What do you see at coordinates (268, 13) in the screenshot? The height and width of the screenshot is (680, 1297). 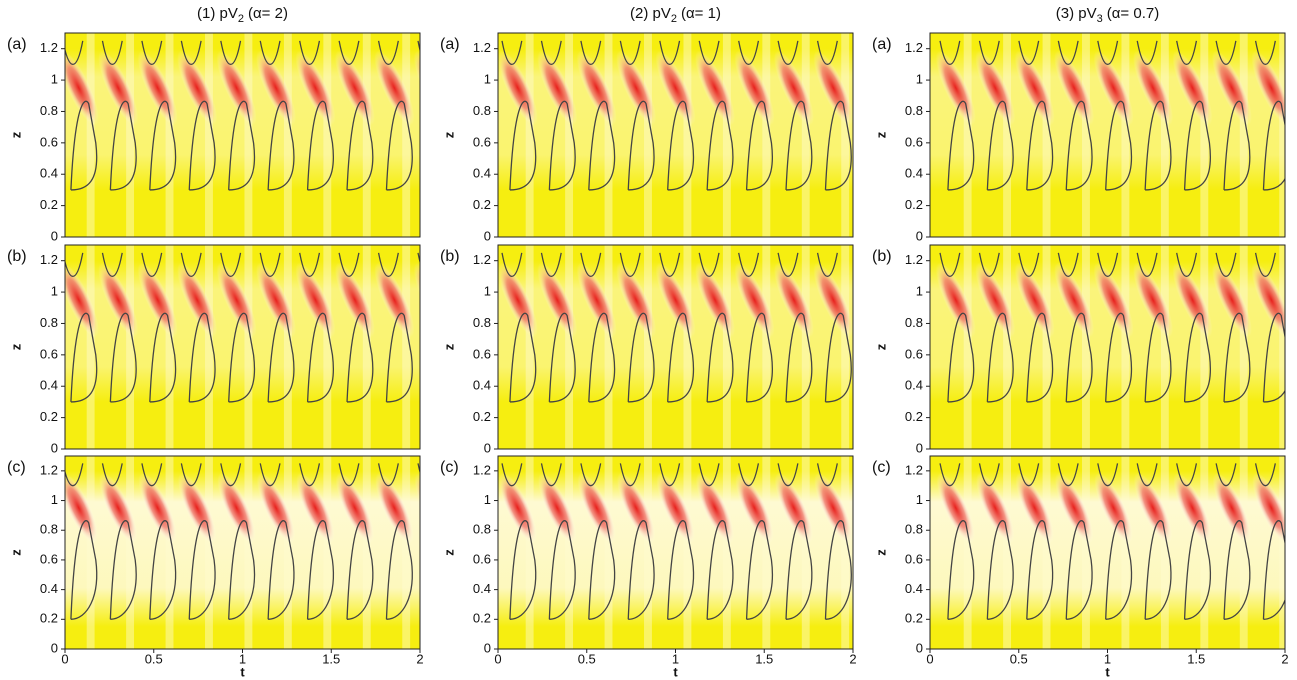 I see `title-suffix: (α= 2)` at bounding box center [268, 13].